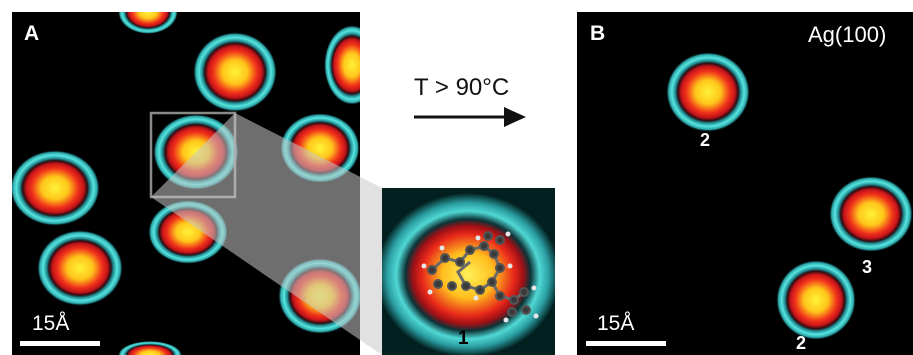 The height and width of the screenshot is (355, 913). I want to click on panel-a-label: A, so click(32, 33).